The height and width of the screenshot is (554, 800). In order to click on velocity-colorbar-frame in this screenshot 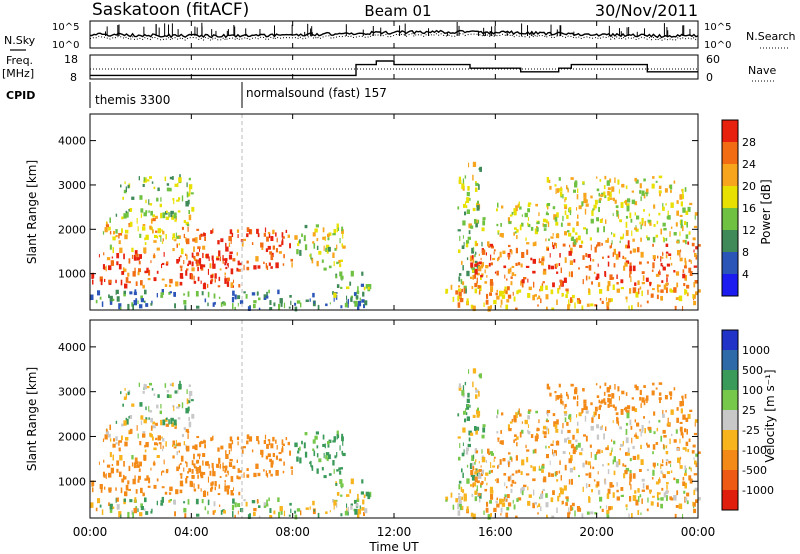, I will do `click(730, 420)`.